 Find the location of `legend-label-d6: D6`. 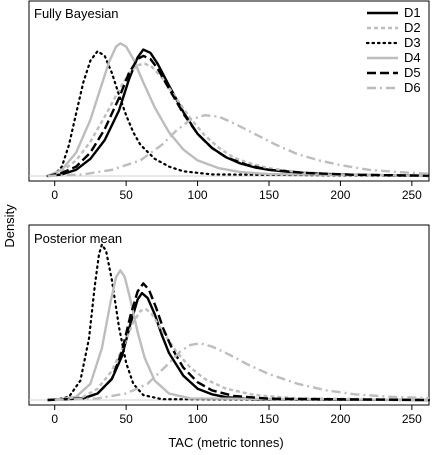

legend-label-d6: D6 is located at coordinates (412, 87).